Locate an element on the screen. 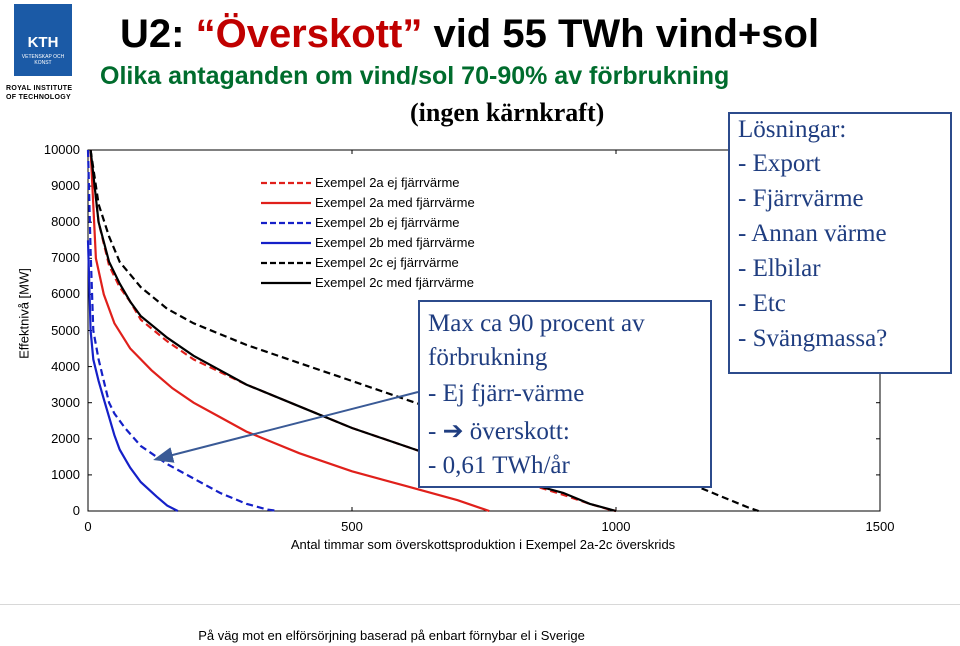 The height and width of the screenshot is (646, 960). solution-item: - Svängmassa? is located at coordinates (813, 338).